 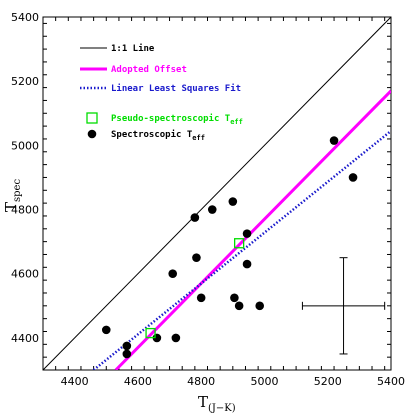 I want to click on x-tick-label: 4800, so click(x=201, y=381).